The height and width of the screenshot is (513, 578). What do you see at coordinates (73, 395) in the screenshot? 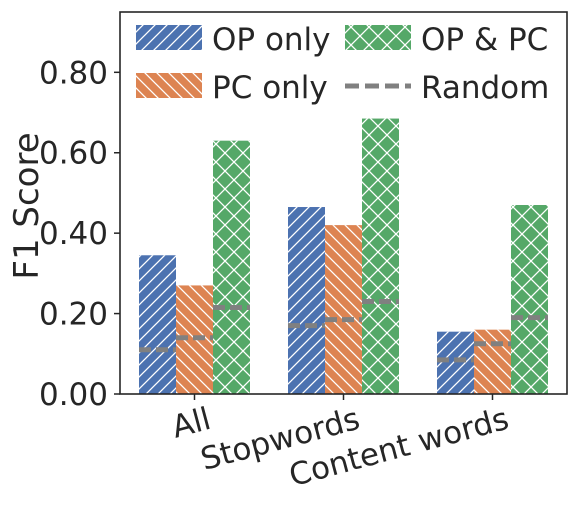
I see `y-tick-label: 0.00` at bounding box center [73, 395].